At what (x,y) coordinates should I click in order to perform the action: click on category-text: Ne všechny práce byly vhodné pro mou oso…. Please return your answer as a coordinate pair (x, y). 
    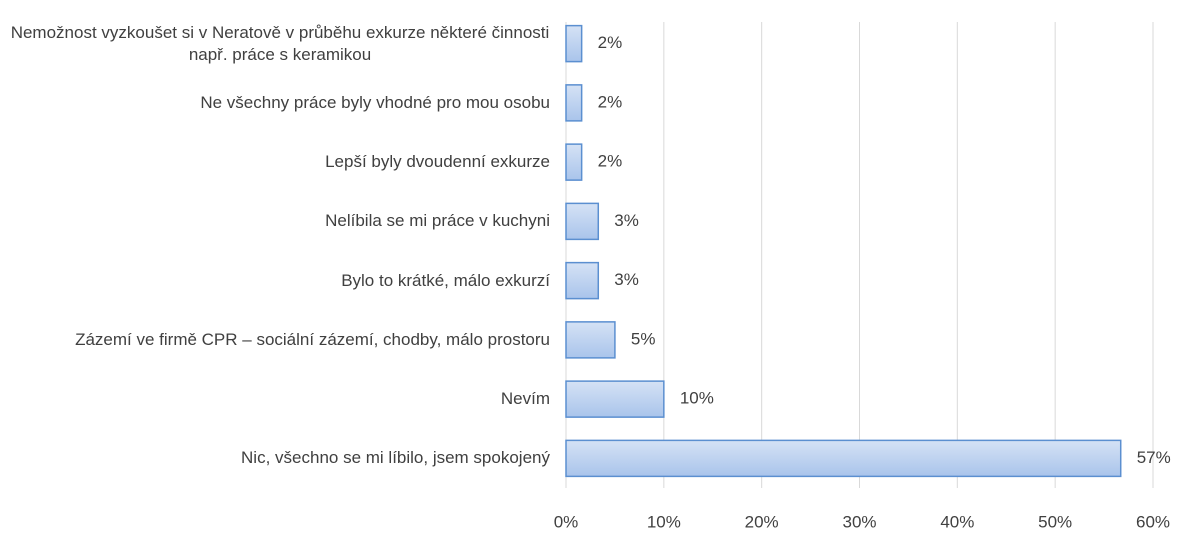
    Looking at the image, I should click on (375, 102).